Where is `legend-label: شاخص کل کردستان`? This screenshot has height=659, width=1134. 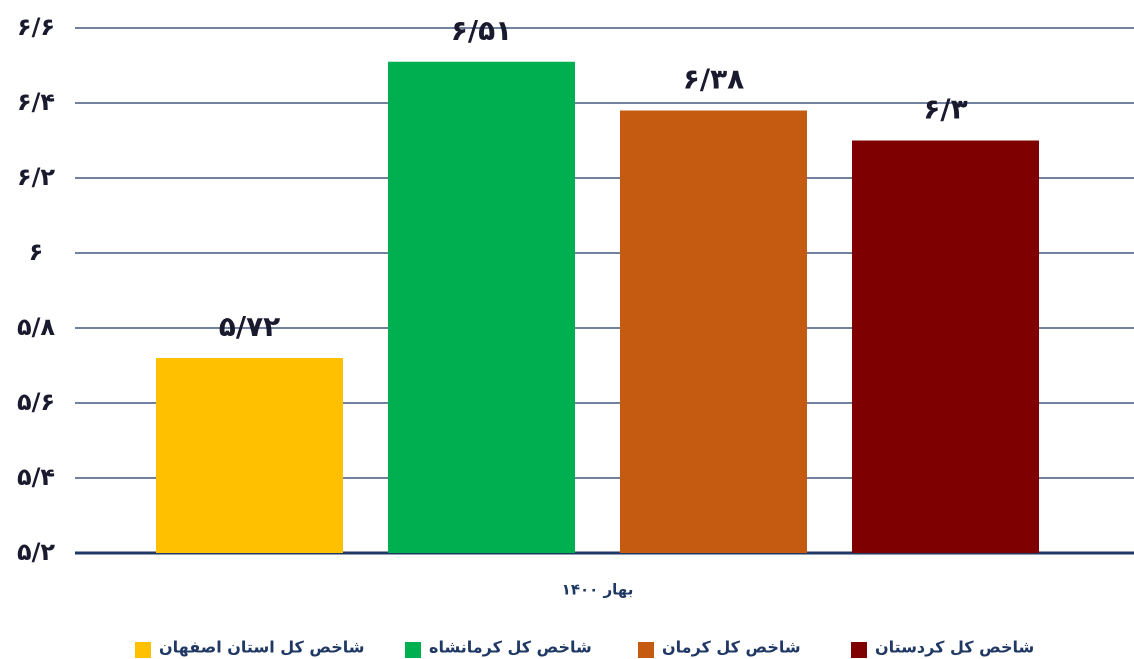
legend-label: شاخص کل کردستان is located at coordinates (954, 647).